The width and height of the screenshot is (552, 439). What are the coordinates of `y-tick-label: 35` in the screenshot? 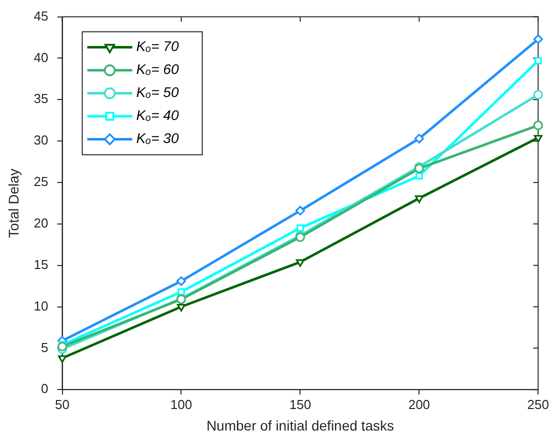 It's located at (41, 98).